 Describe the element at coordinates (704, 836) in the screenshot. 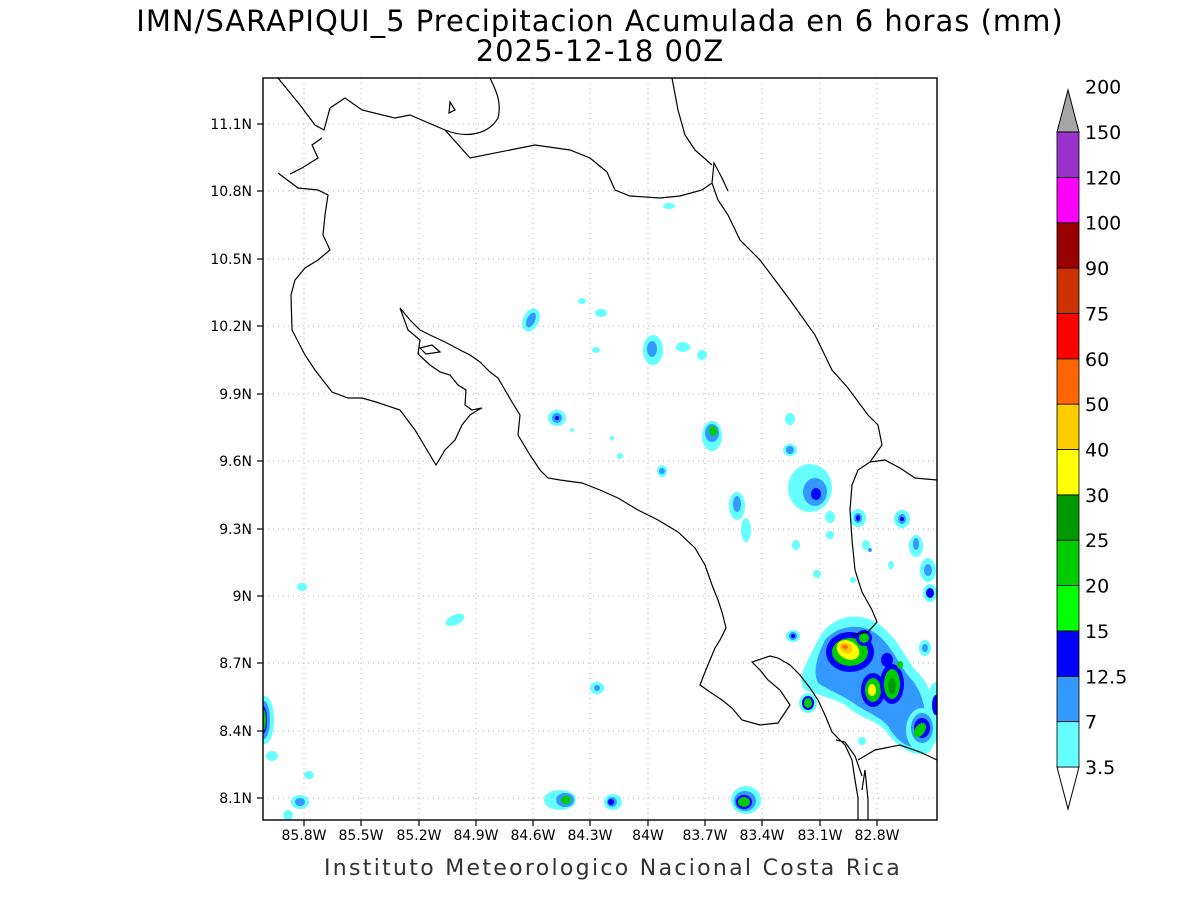

I see `lon-tick-label: 83.7W` at that location.